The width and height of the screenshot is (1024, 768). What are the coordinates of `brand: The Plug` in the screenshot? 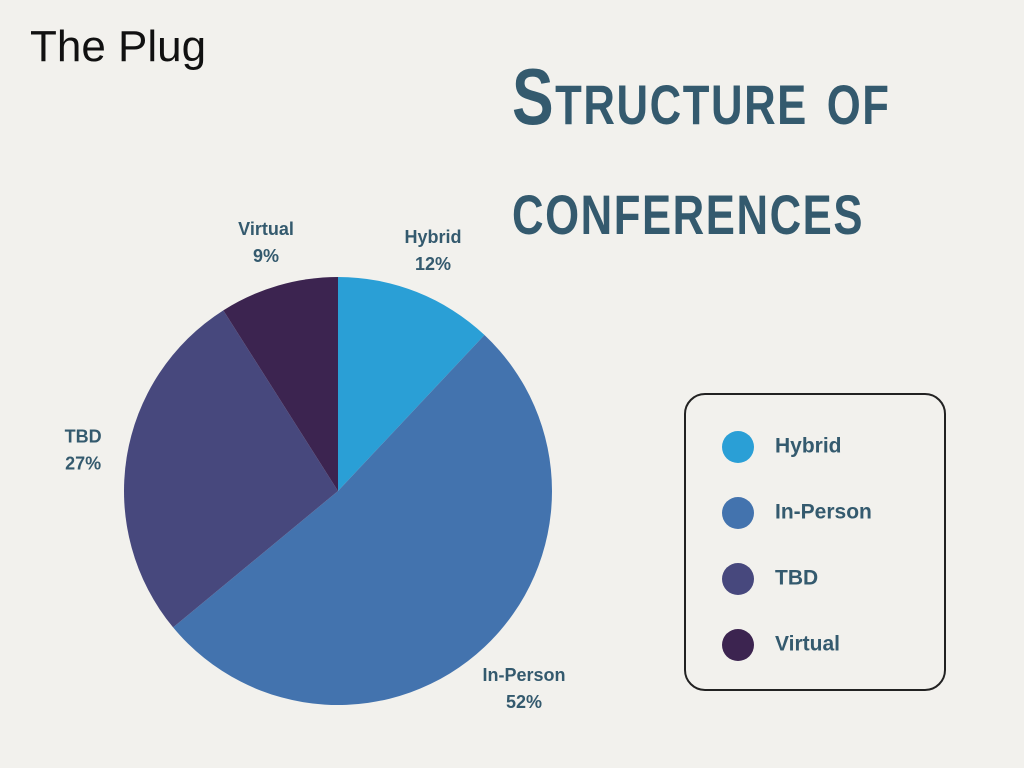 It's located at (118, 46).